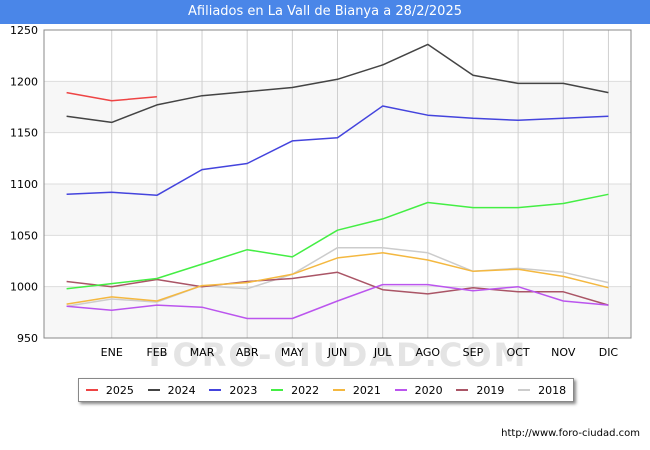  Describe the element at coordinates (292, 352) in the screenshot. I see `x-tick-label: MAY` at that location.